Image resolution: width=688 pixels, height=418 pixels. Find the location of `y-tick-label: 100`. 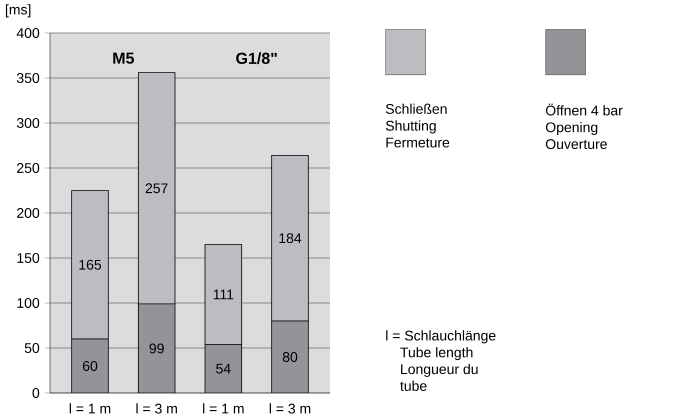

y-tick-label: 100 is located at coordinates (28, 303).